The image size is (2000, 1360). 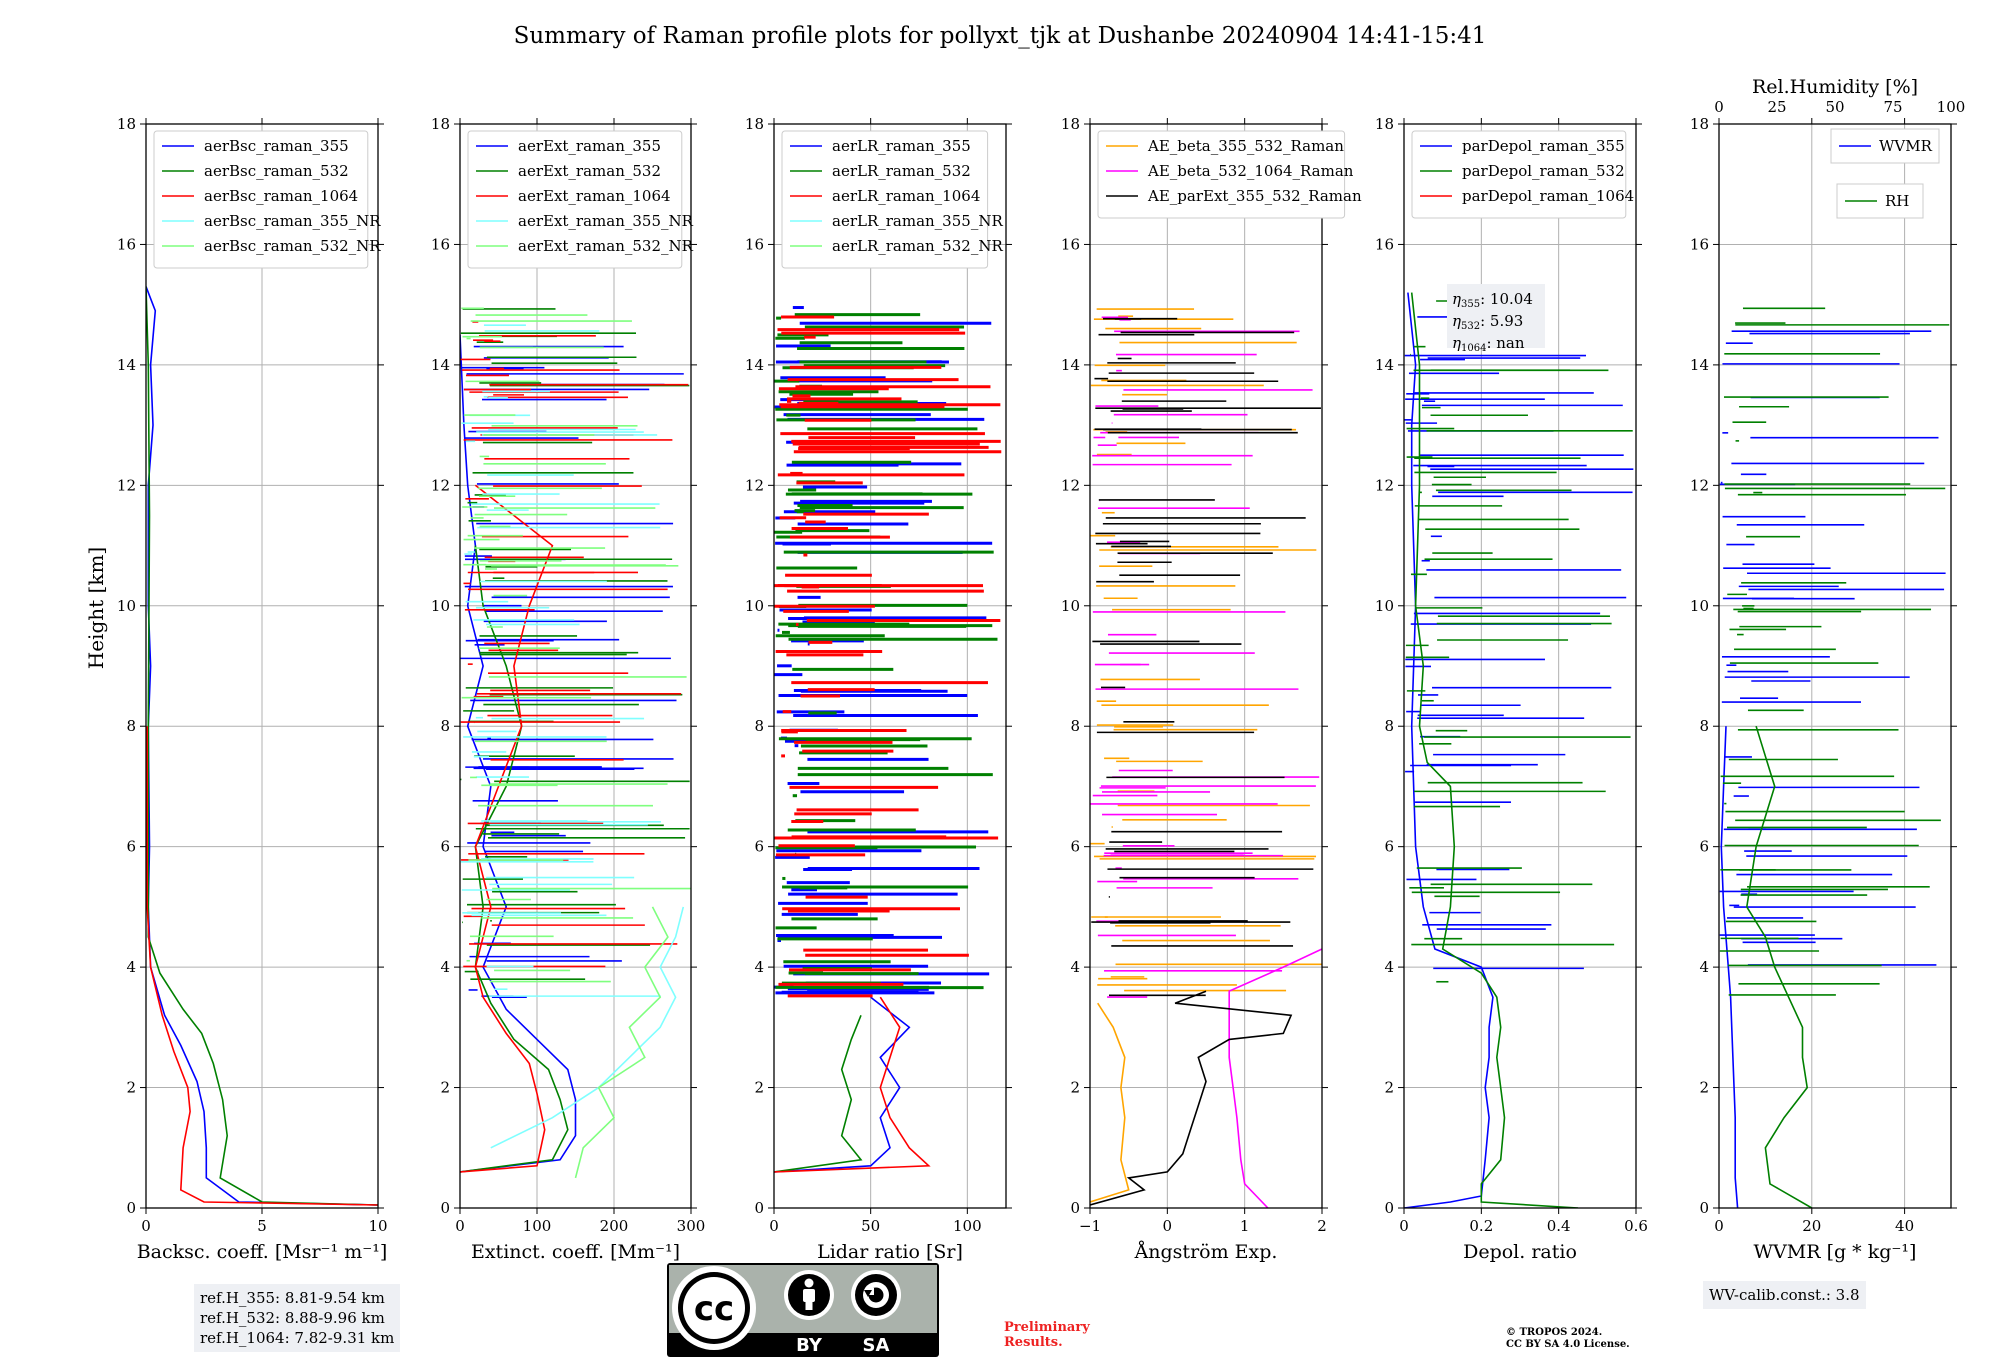 What do you see at coordinates (614, 1226) in the screenshot?
I see `x-tick-label: 200` at bounding box center [614, 1226].